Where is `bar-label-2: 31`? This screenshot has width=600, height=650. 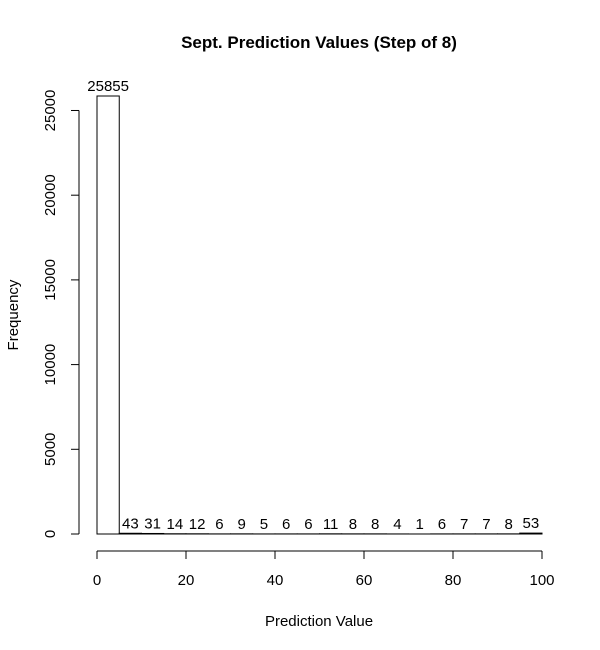
bar-label-2: 31 is located at coordinates (152, 523).